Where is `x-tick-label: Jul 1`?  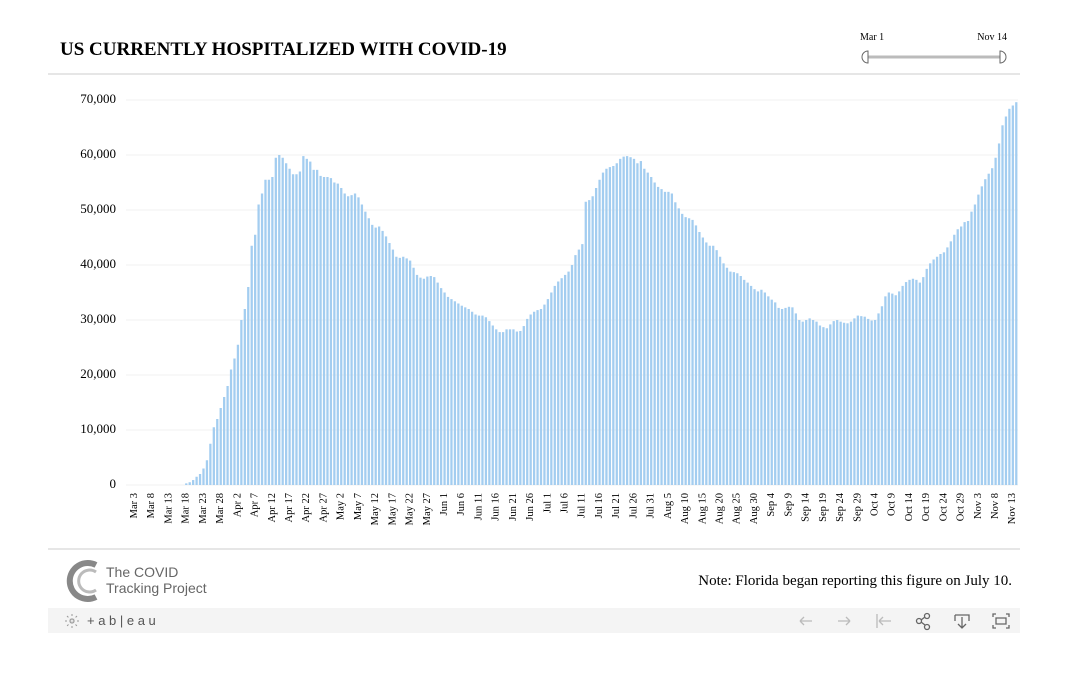 x-tick-label: Jul 1 is located at coordinates (547, 503).